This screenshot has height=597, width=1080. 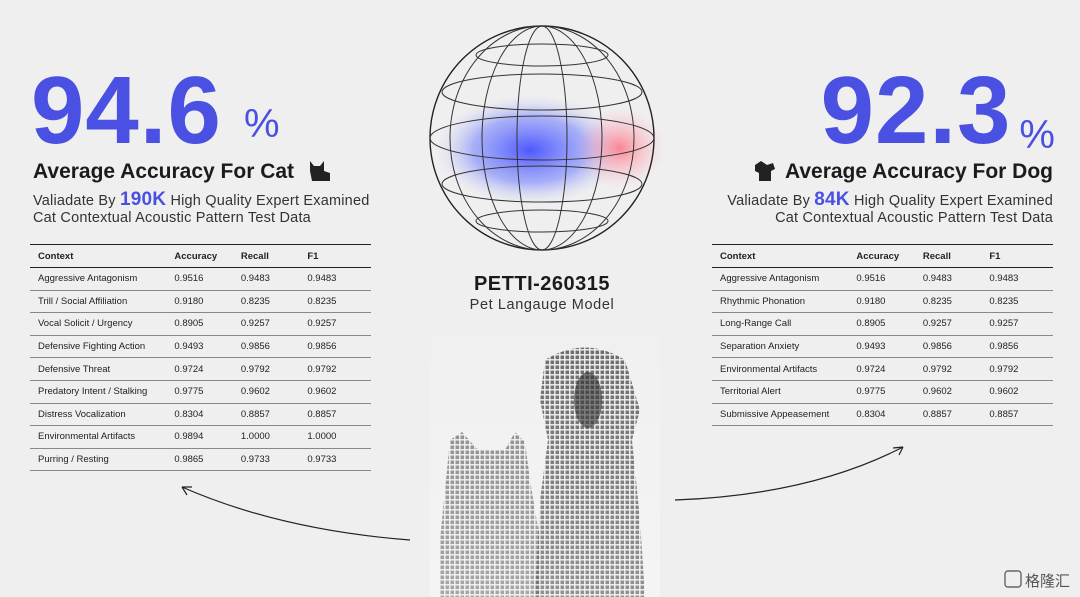 I want to click on metric-cell: 0.9894, so click(x=199, y=437).